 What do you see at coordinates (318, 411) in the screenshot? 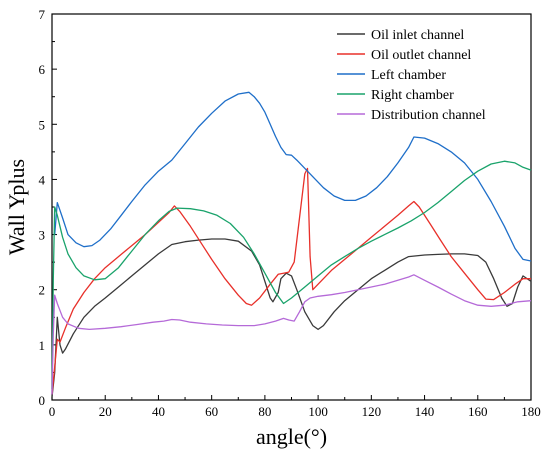
I see `x-tick-label: 100` at bounding box center [318, 411].